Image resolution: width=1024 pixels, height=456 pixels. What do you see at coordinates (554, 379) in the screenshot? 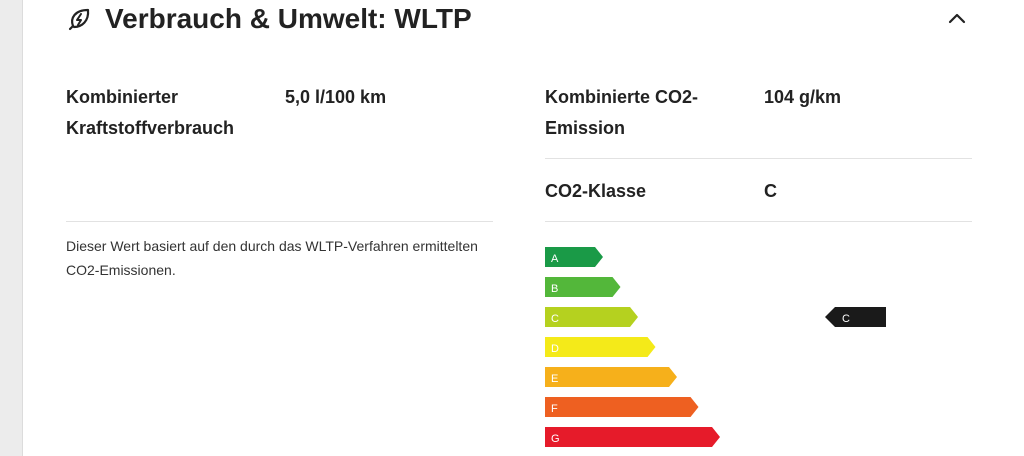
I see `class-bar-letter: E` at bounding box center [554, 379].